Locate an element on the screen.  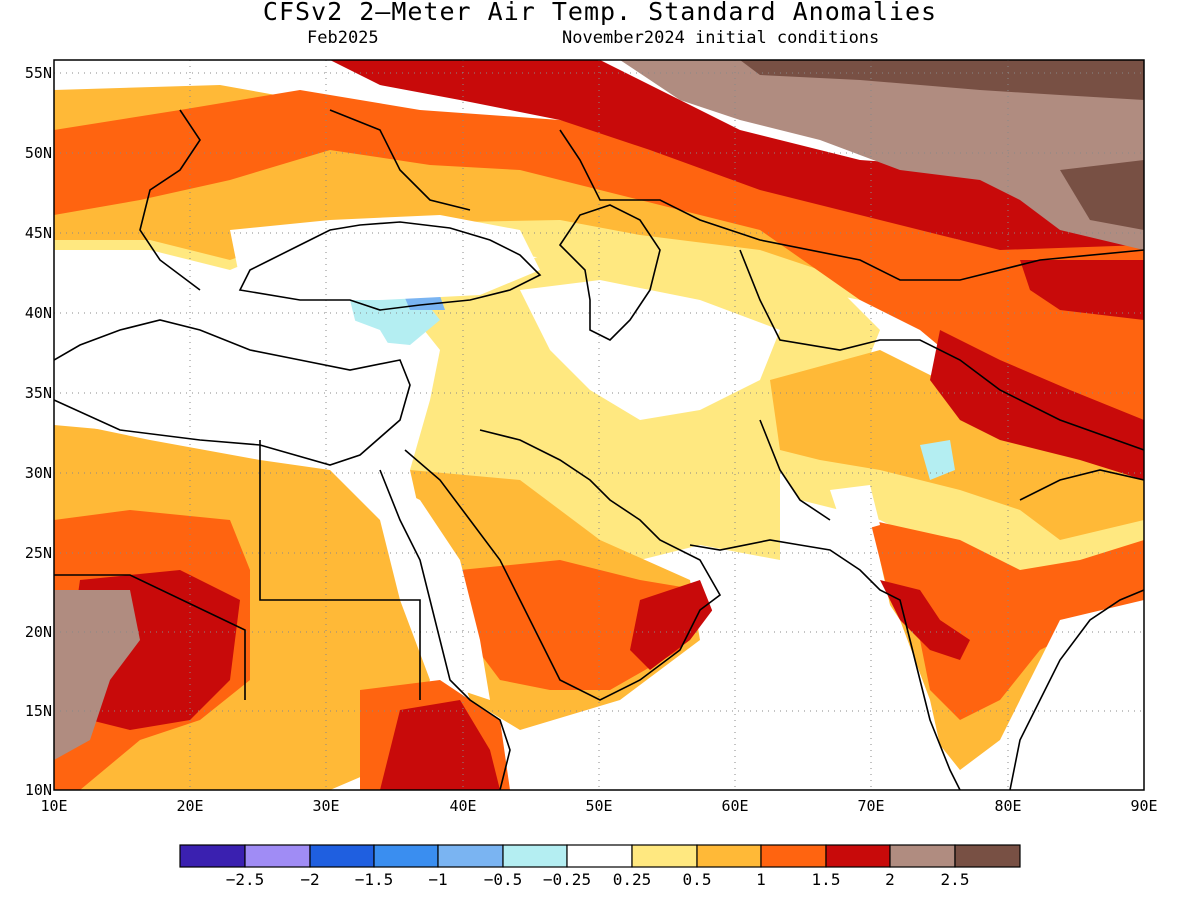
init-conditions-label: November2024 initial conditions is located at coordinates (721, 38).